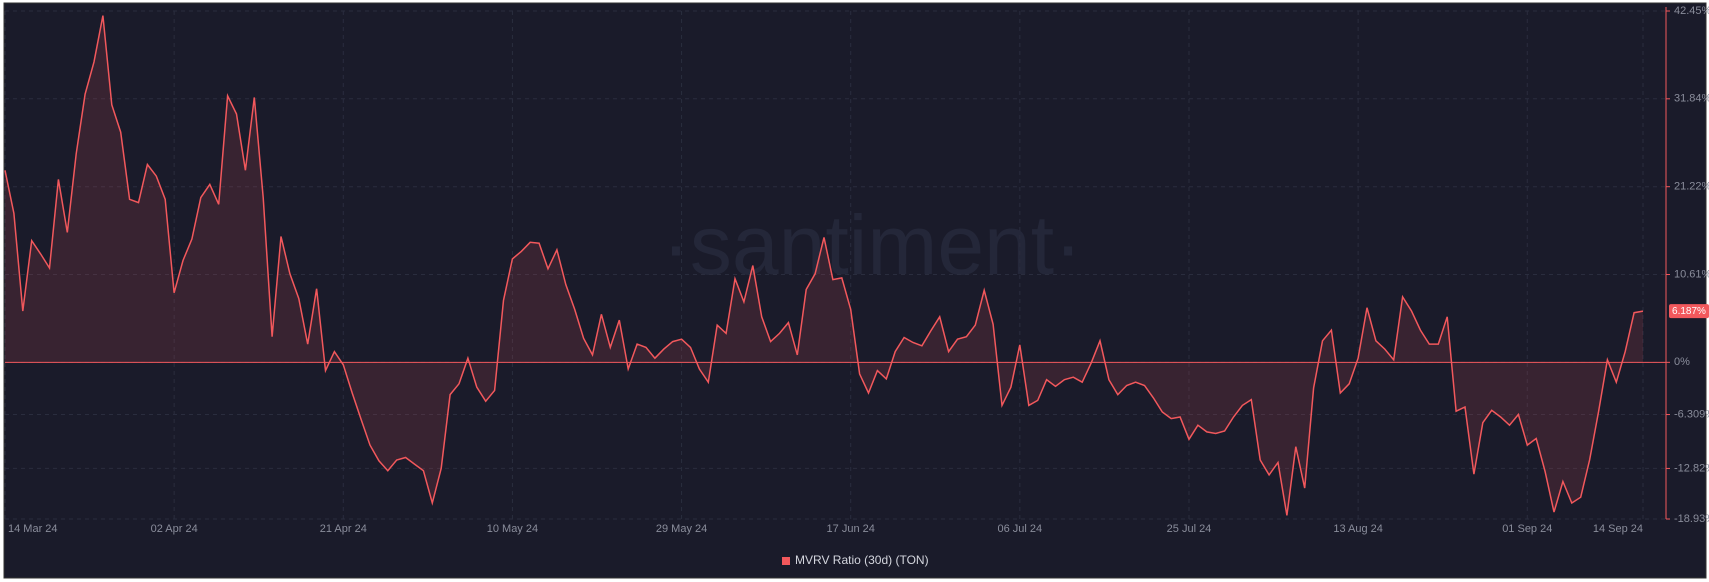  What do you see at coordinates (851, 529) in the screenshot?
I see `x-tick-label: 17 Jun 24` at bounding box center [851, 529].